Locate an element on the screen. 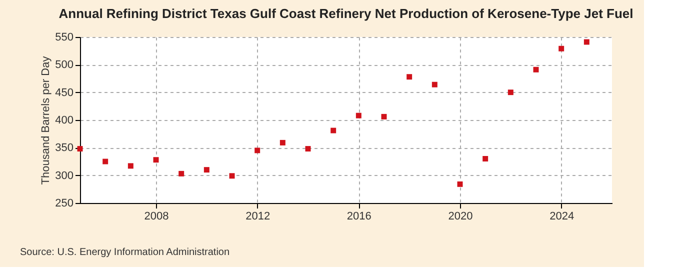  y-tick-label: 350 is located at coordinates (64, 148).